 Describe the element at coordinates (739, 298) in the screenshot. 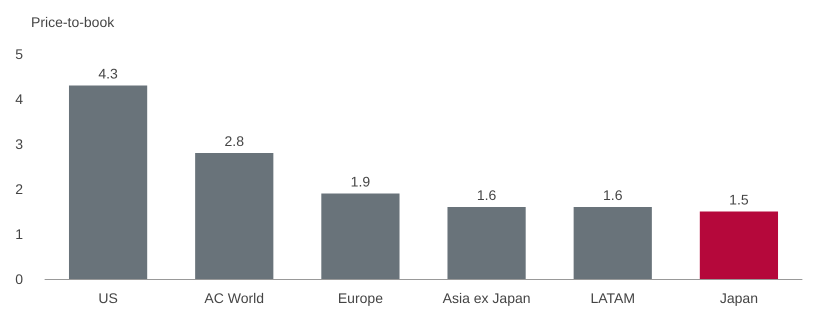

I see `x-tick-label: Japan` at that location.